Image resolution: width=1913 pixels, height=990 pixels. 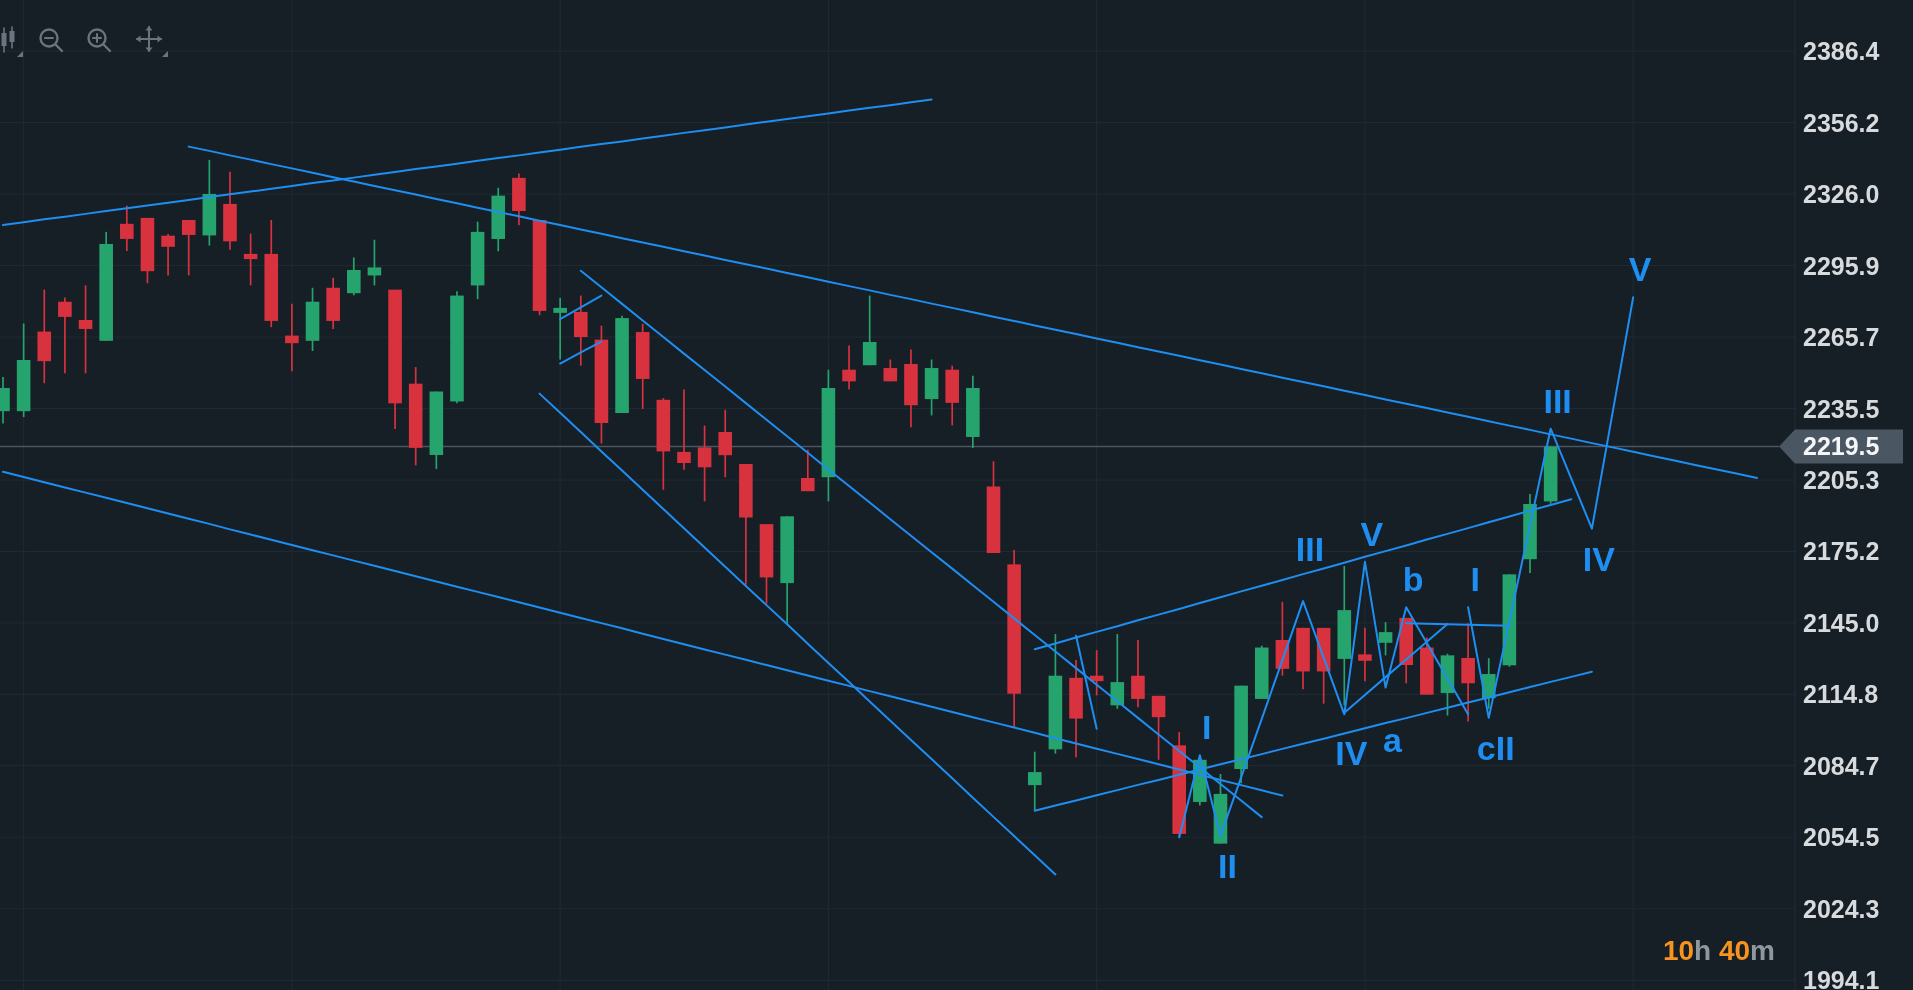 I want to click on data-label: cII, so click(x=1495, y=748).